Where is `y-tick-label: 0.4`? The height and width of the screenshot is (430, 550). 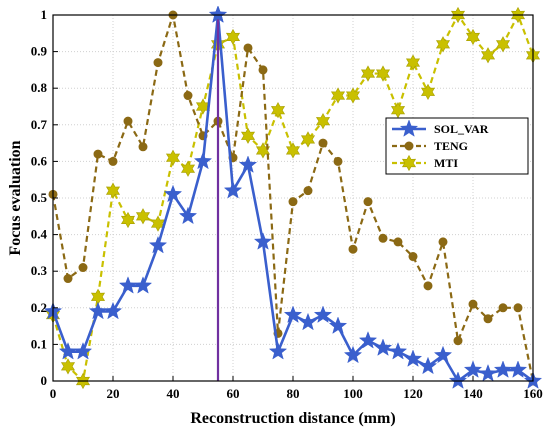 y-tick-label: 0.4 is located at coordinates (39, 234).